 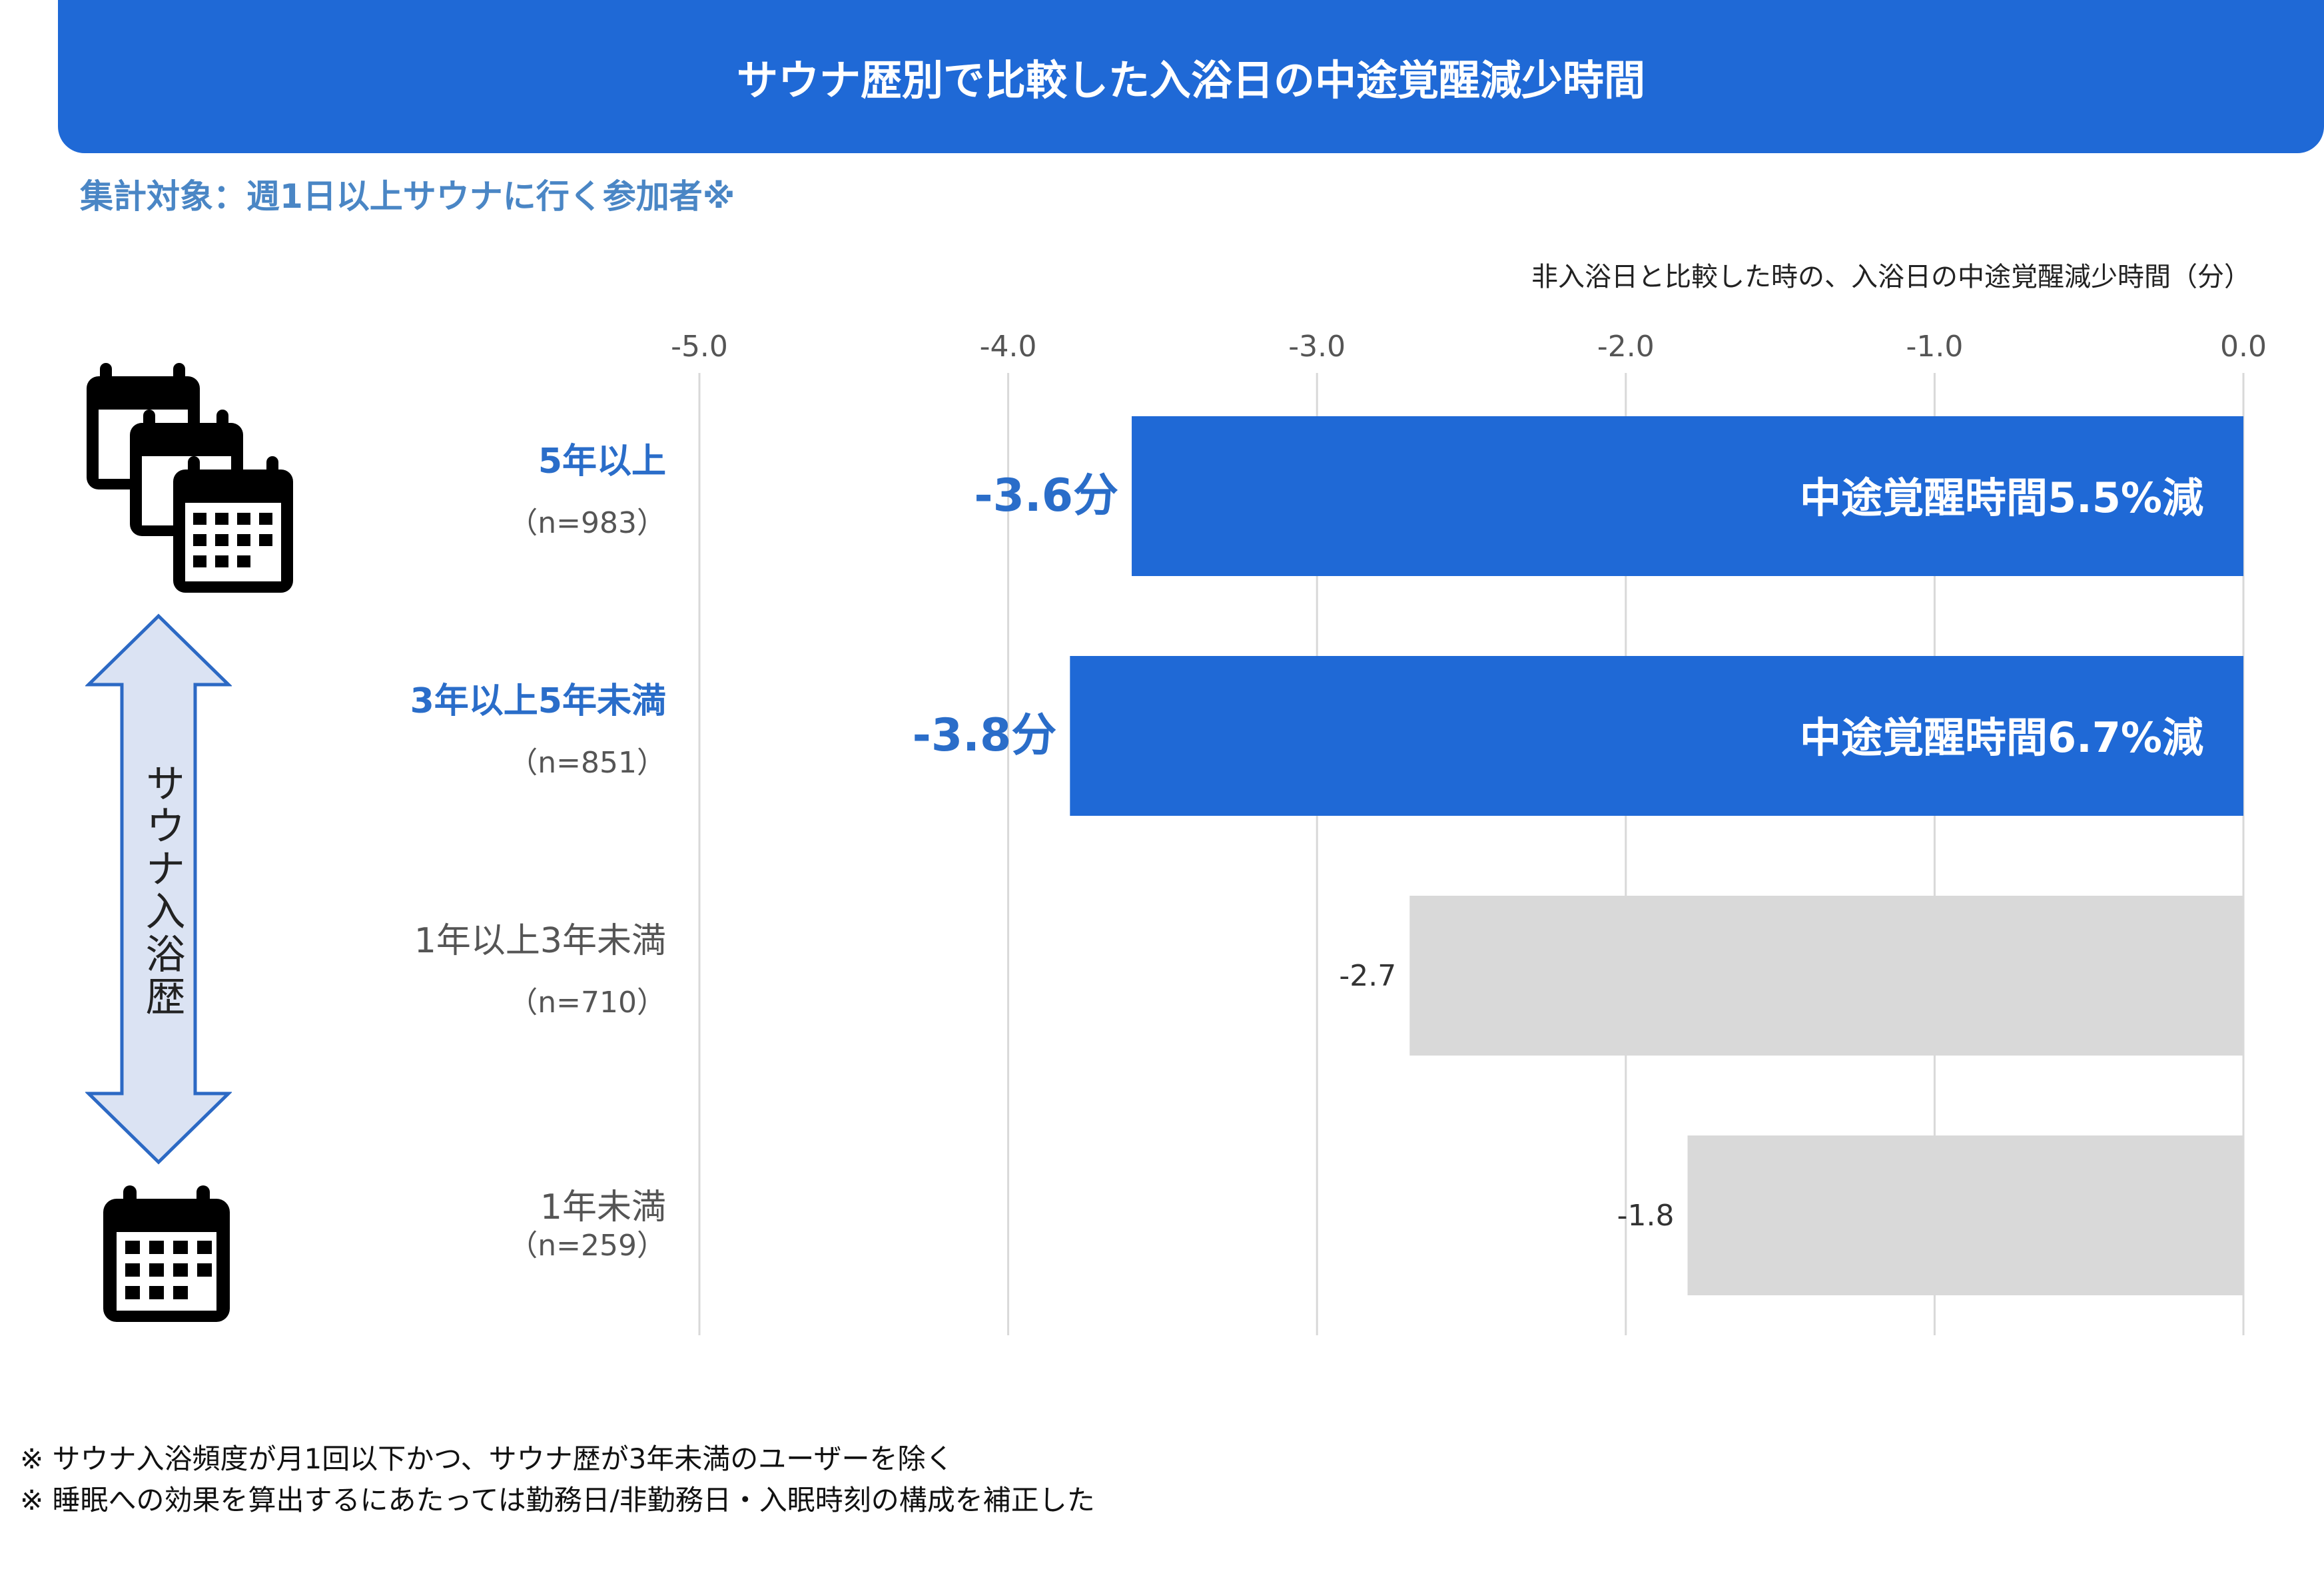 I want to click on category-label: 1年以上3年未満, so click(x=540, y=941).